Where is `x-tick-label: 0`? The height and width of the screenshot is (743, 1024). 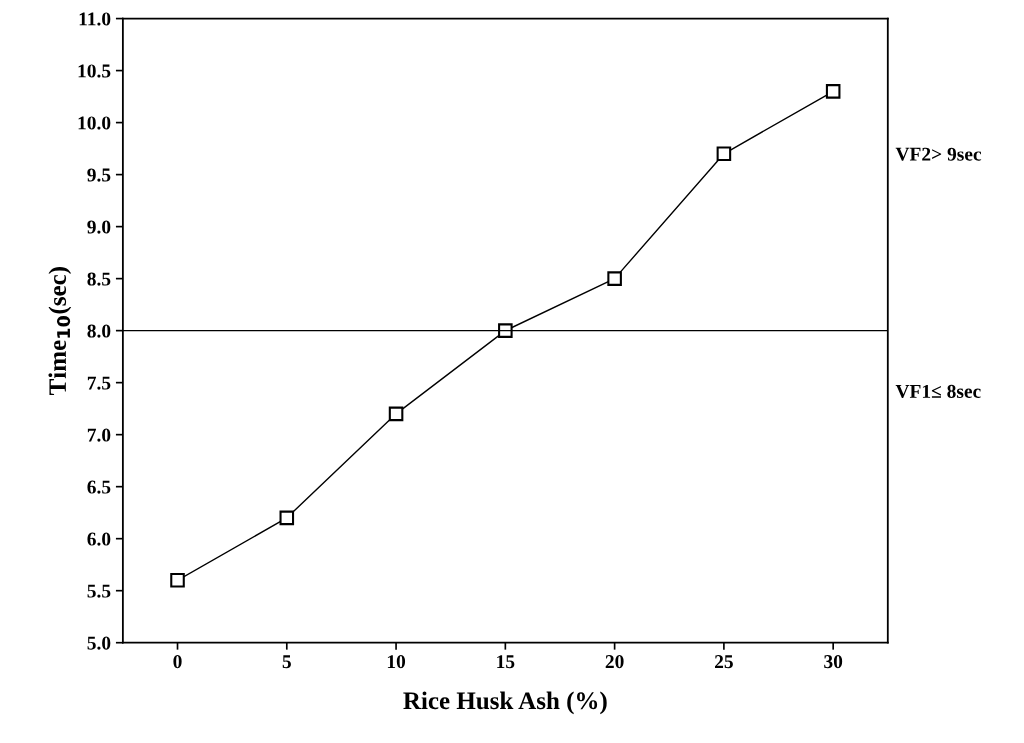
x-tick-label: 0 is located at coordinates (177, 662).